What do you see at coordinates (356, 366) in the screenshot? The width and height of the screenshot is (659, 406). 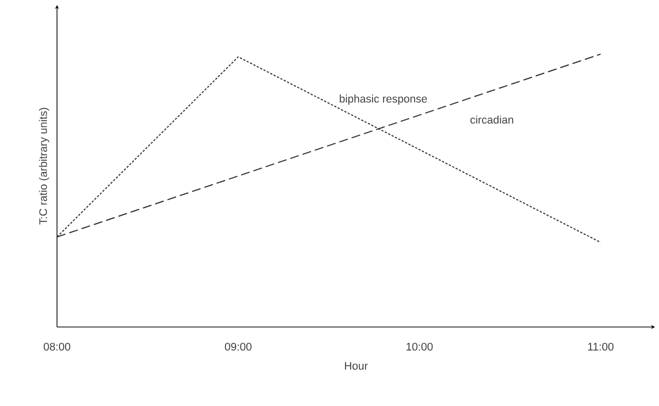 I see `x-axis-title: Hour` at bounding box center [356, 366].